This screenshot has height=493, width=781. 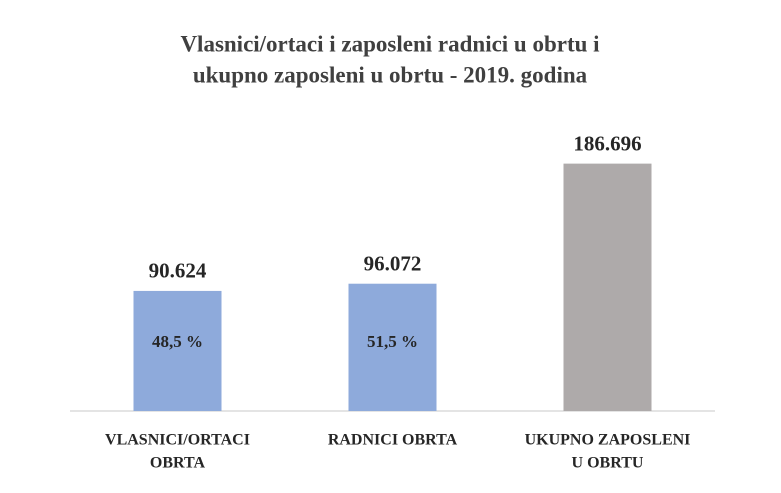 I want to click on x-tick-label: OBRTA, so click(x=178, y=463).